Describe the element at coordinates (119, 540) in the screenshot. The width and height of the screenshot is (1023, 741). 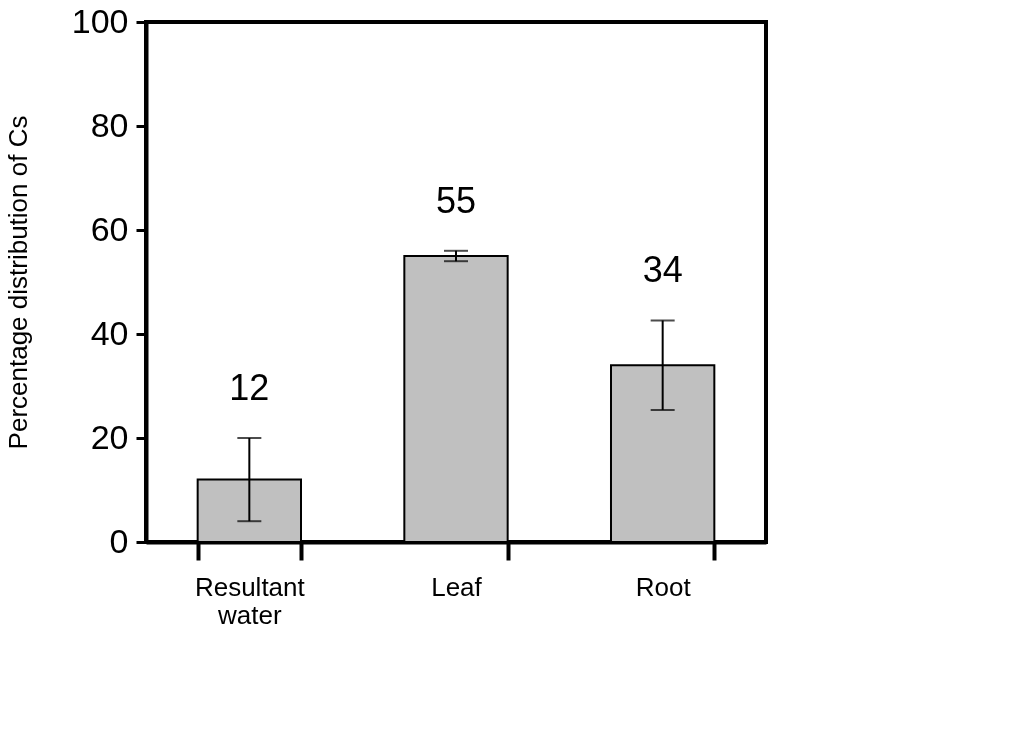
I see `y-tick-label: 0` at that location.